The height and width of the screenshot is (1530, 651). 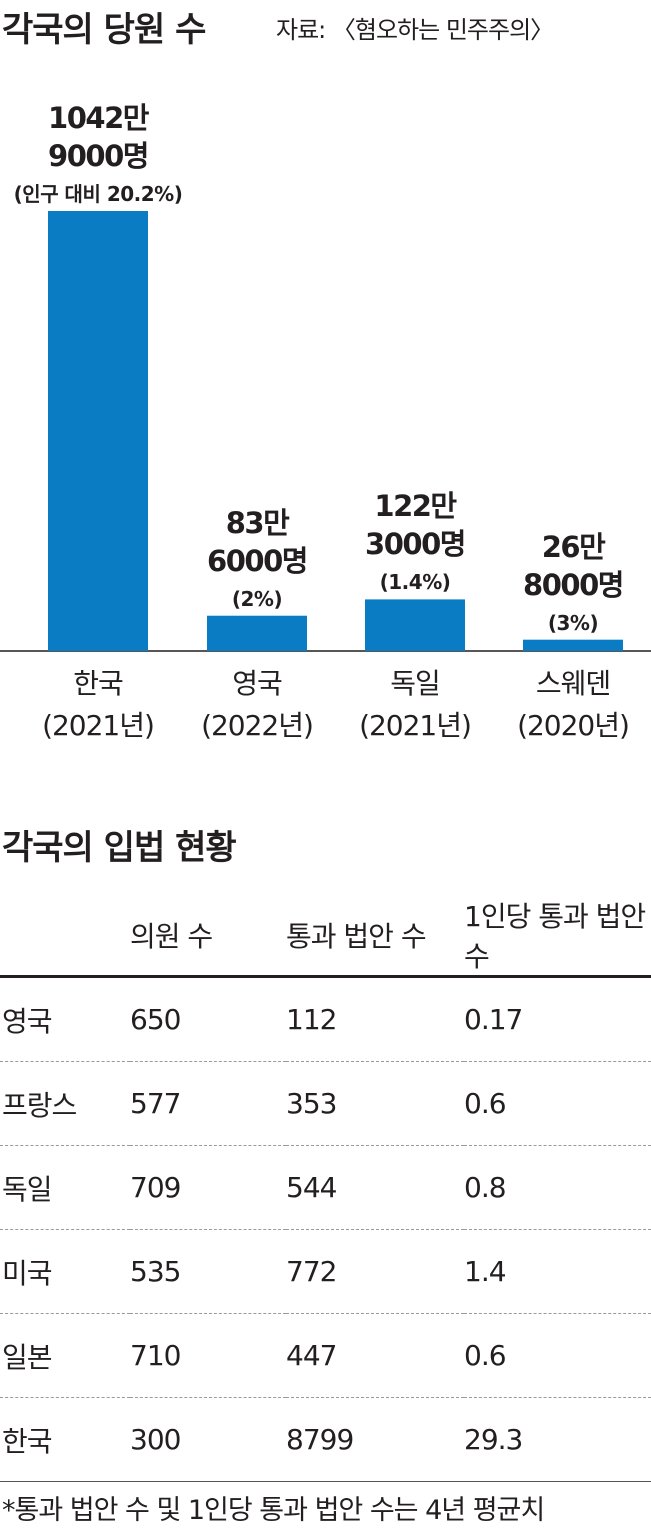 I want to click on cell-country: 독일, so click(x=27, y=1189).